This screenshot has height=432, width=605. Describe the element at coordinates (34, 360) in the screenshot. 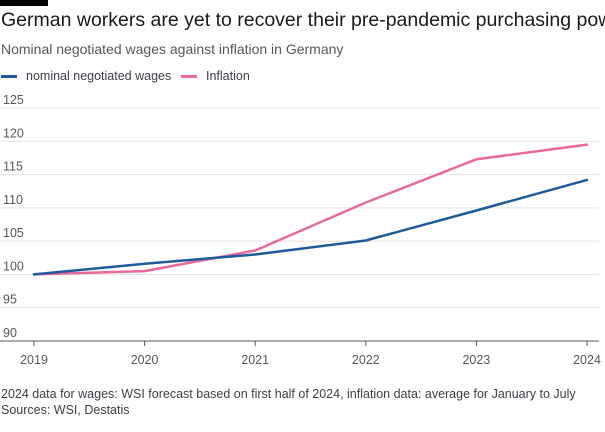

I see `x-tick-label: 2019` at that location.